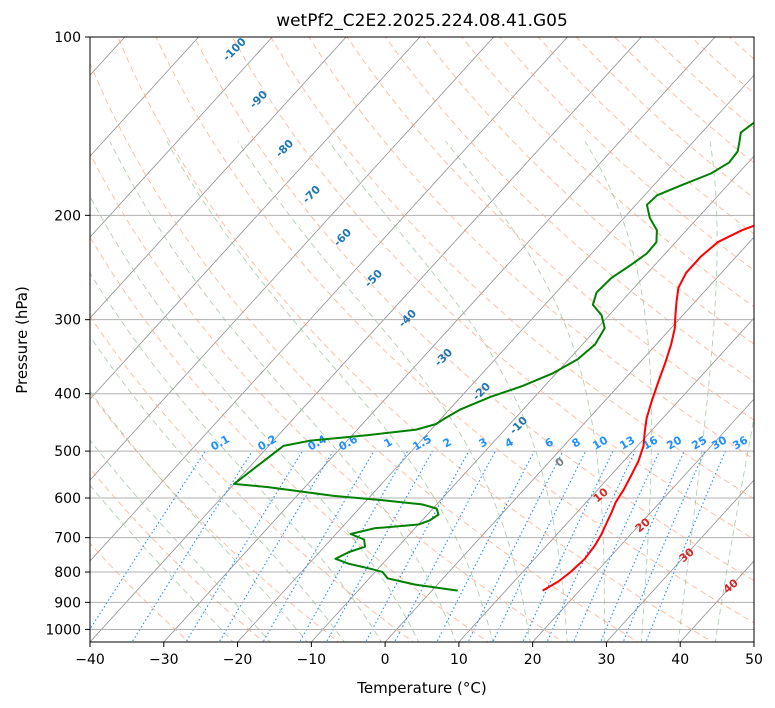 This screenshot has height=708, width=775. Describe the element at coordinates (67, 334) in the screenshot. I see `y-axis: 100 200 300 400 500 600 700 800 900 1000` at that location.